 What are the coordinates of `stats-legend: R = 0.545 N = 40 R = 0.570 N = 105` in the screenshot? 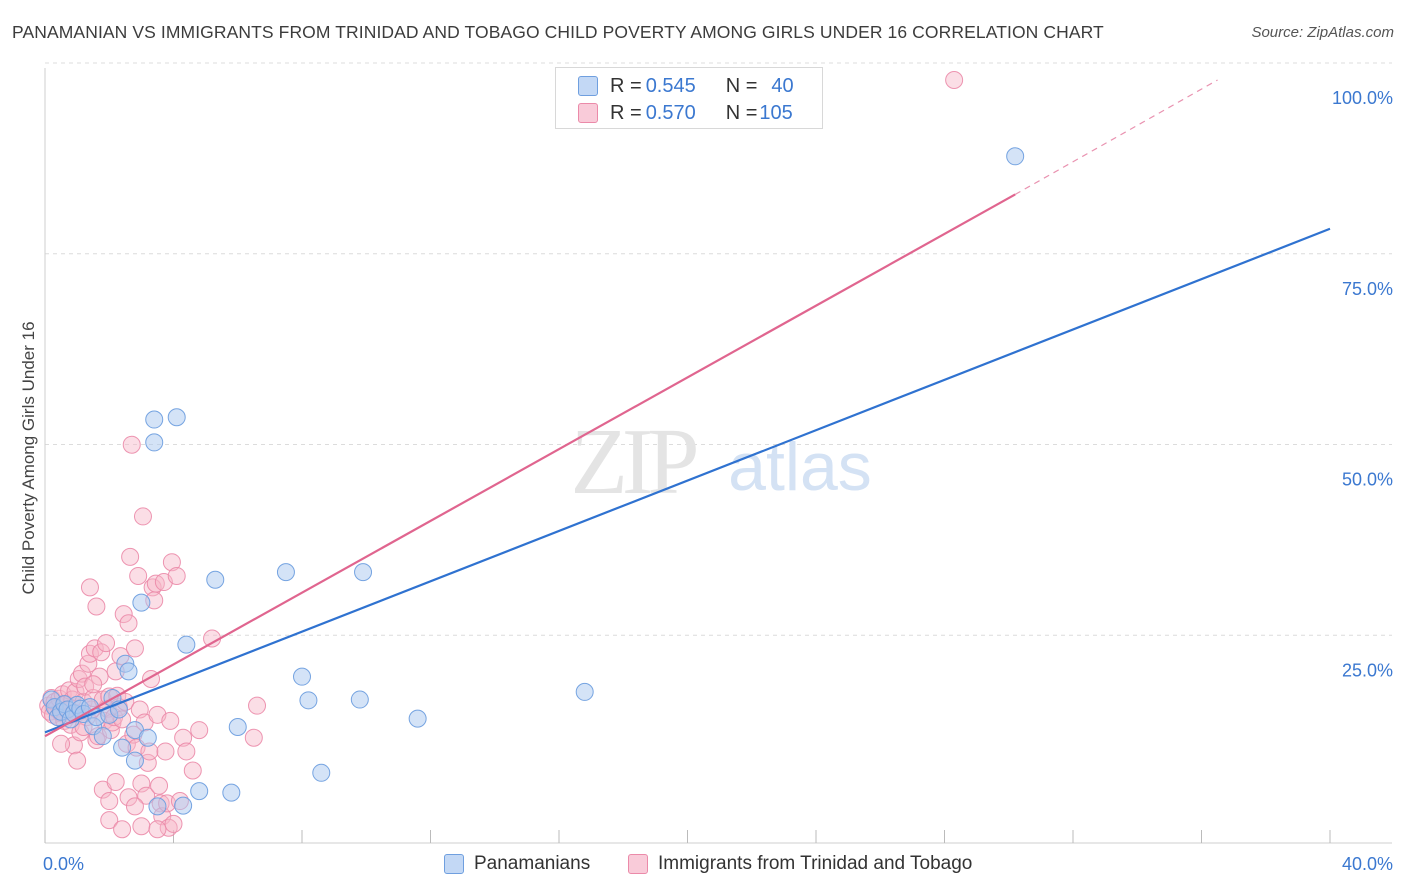 It's located at (689, 98).